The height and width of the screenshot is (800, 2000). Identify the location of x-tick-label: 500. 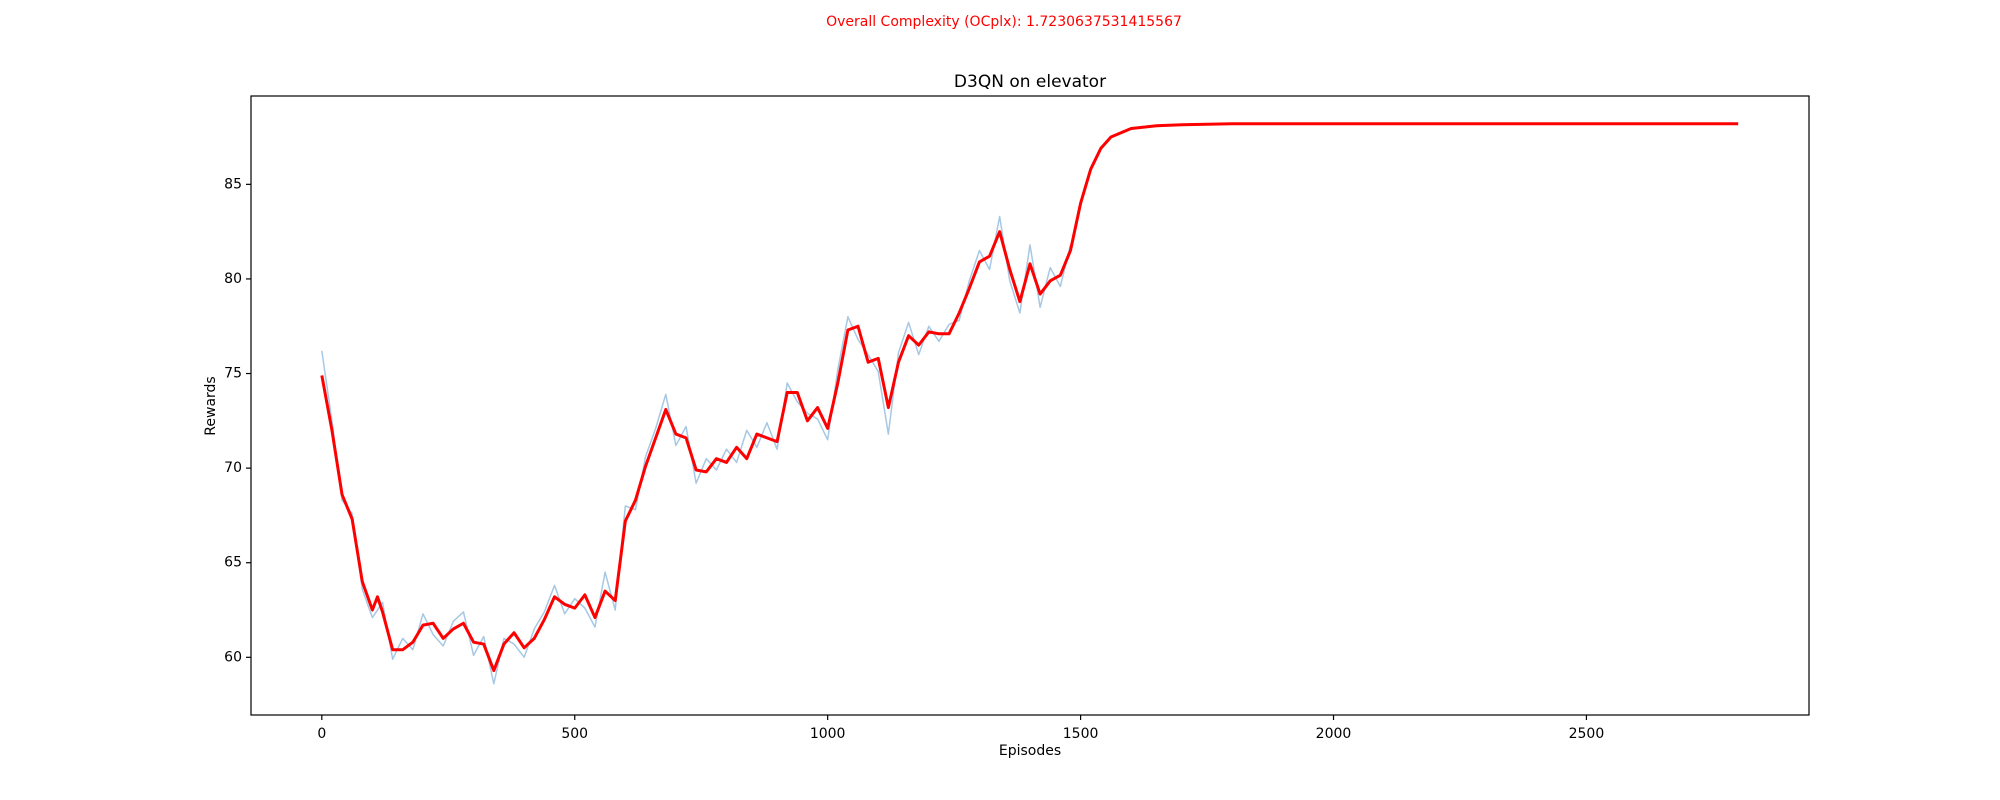
(574, 734).